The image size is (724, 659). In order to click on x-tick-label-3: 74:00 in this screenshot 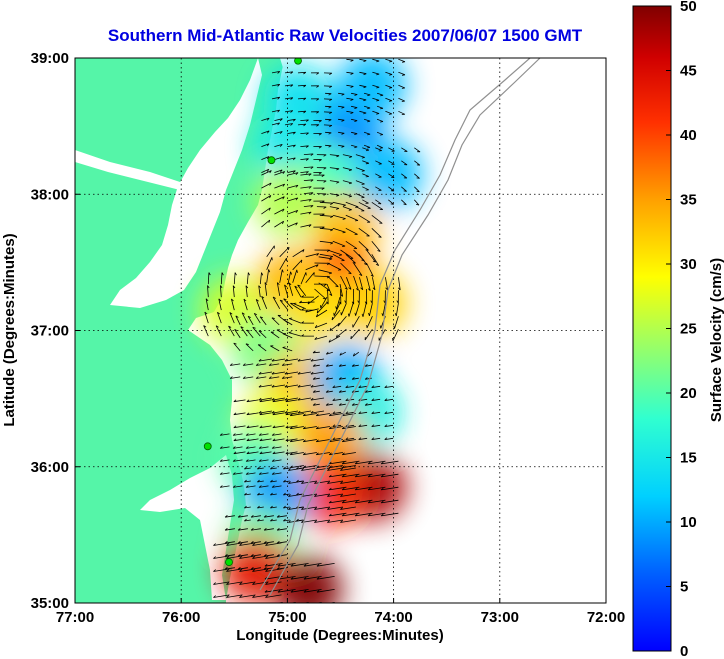, I will do `click(393, 617)`.